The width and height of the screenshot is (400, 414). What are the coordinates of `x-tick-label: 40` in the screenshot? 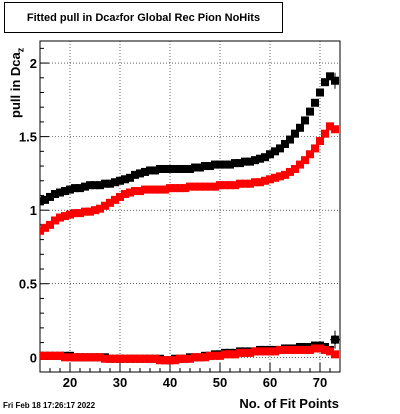 It's located at (170, 382).